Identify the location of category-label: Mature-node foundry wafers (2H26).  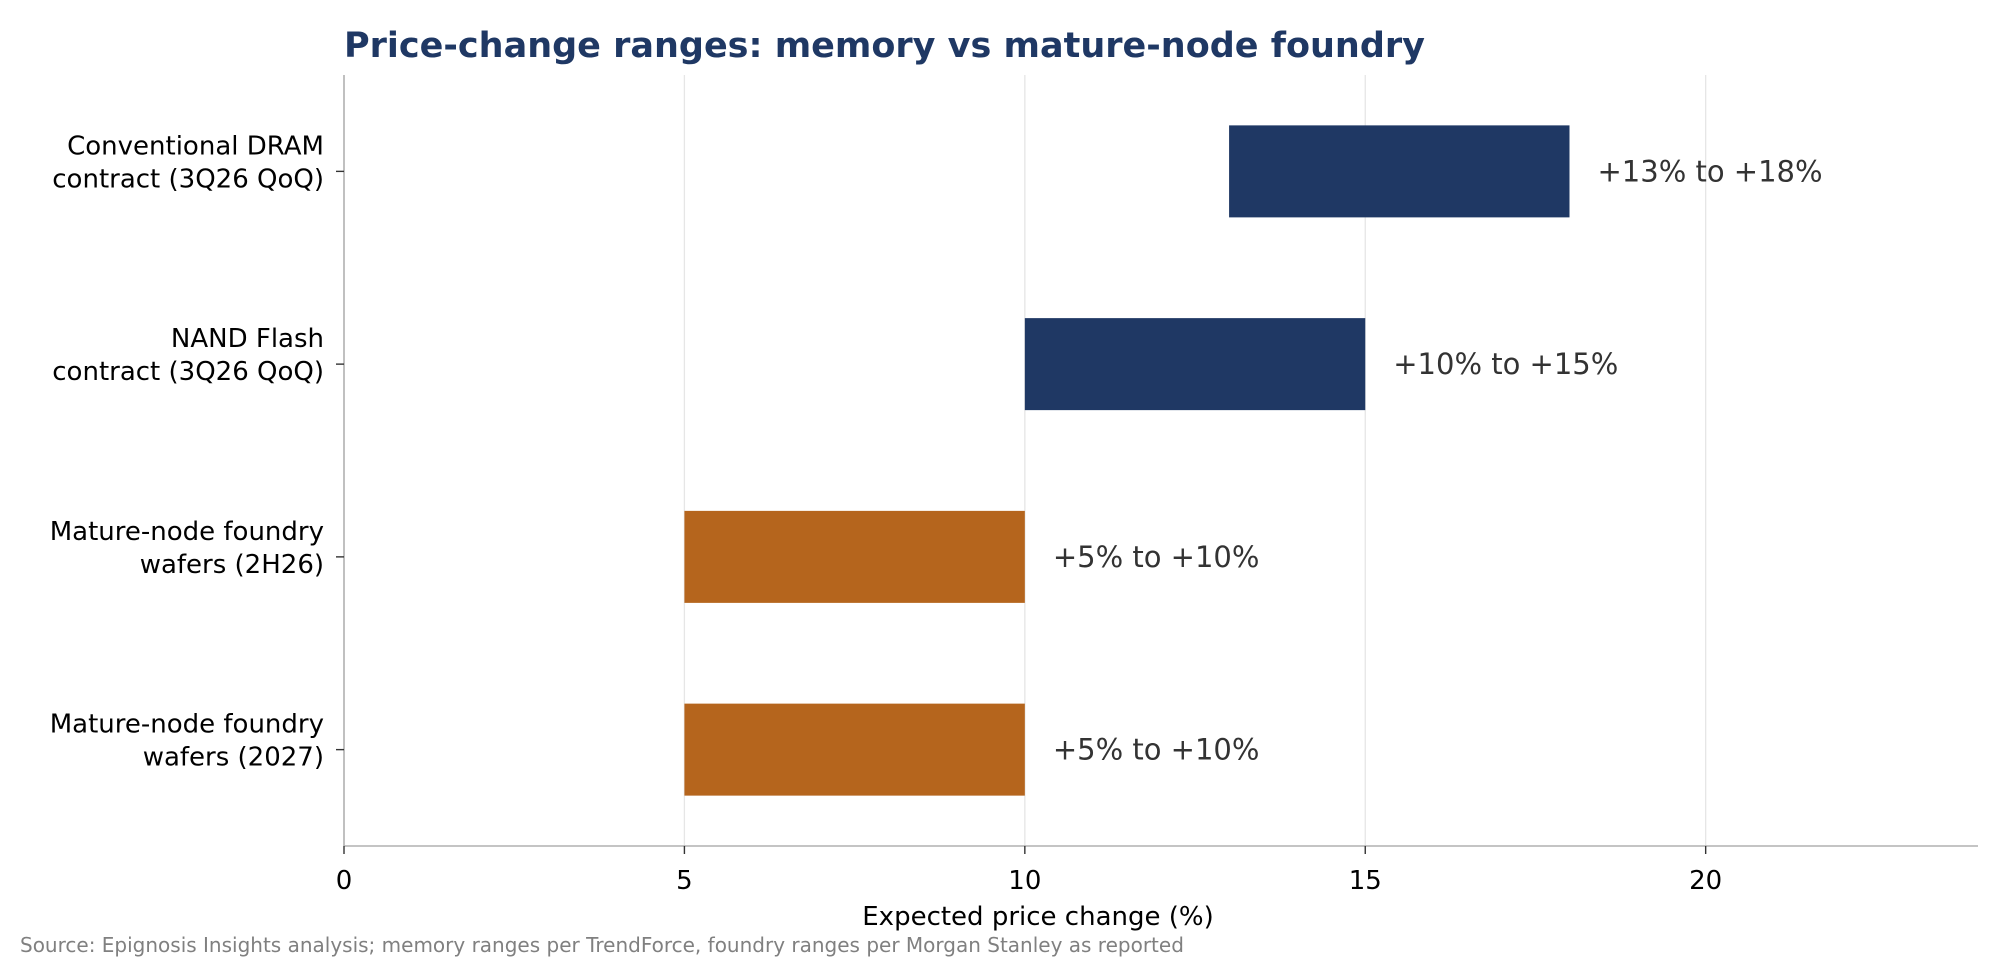
(187, 548).